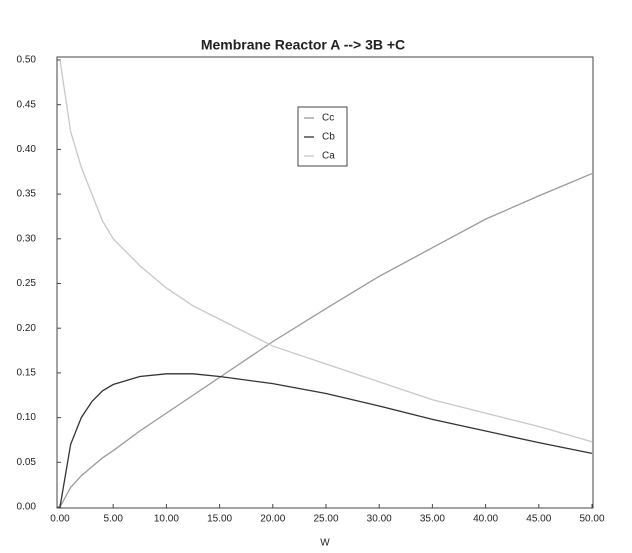 The image size is (632, 553). Describe the element at coordinates (325, 519) in the screenshot. I see `x-tick-label: 25.00` at that location.